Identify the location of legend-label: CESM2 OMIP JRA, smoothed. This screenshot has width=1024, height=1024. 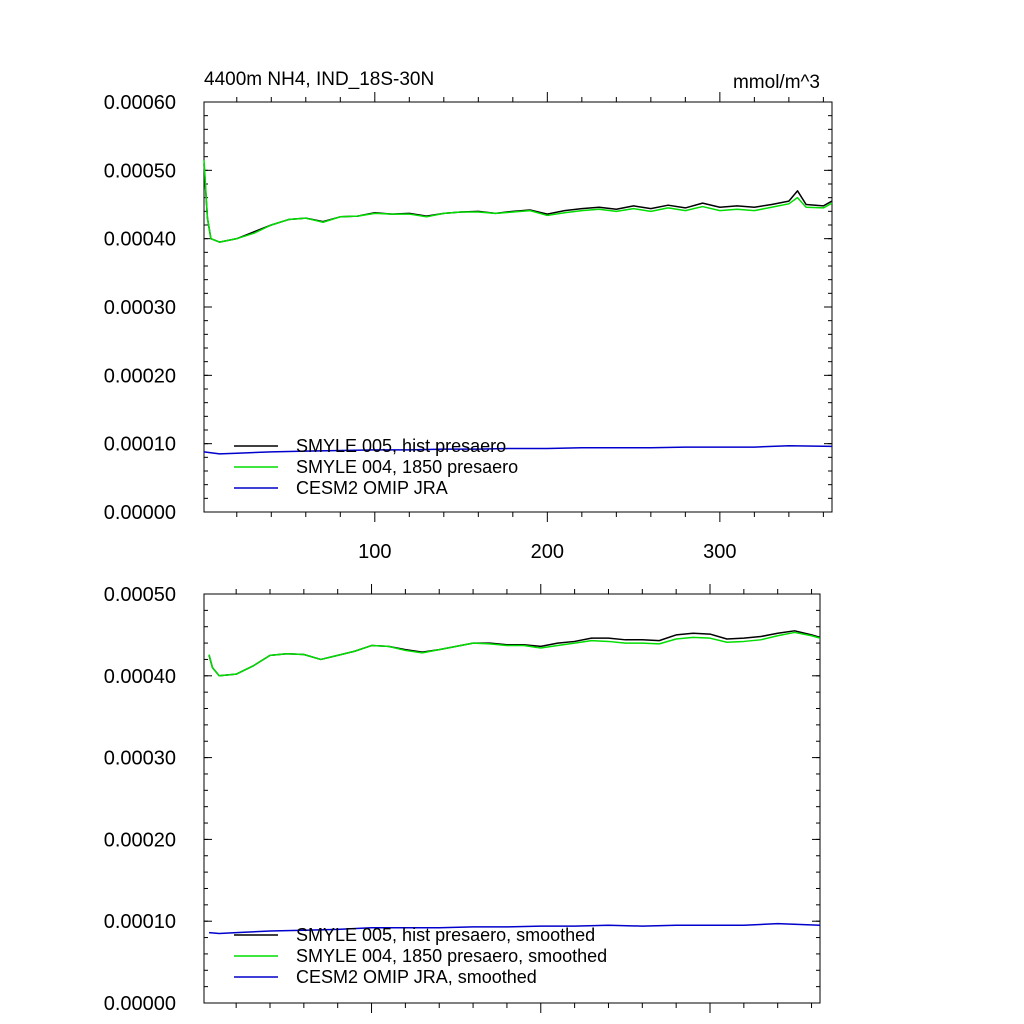
(416, 977).